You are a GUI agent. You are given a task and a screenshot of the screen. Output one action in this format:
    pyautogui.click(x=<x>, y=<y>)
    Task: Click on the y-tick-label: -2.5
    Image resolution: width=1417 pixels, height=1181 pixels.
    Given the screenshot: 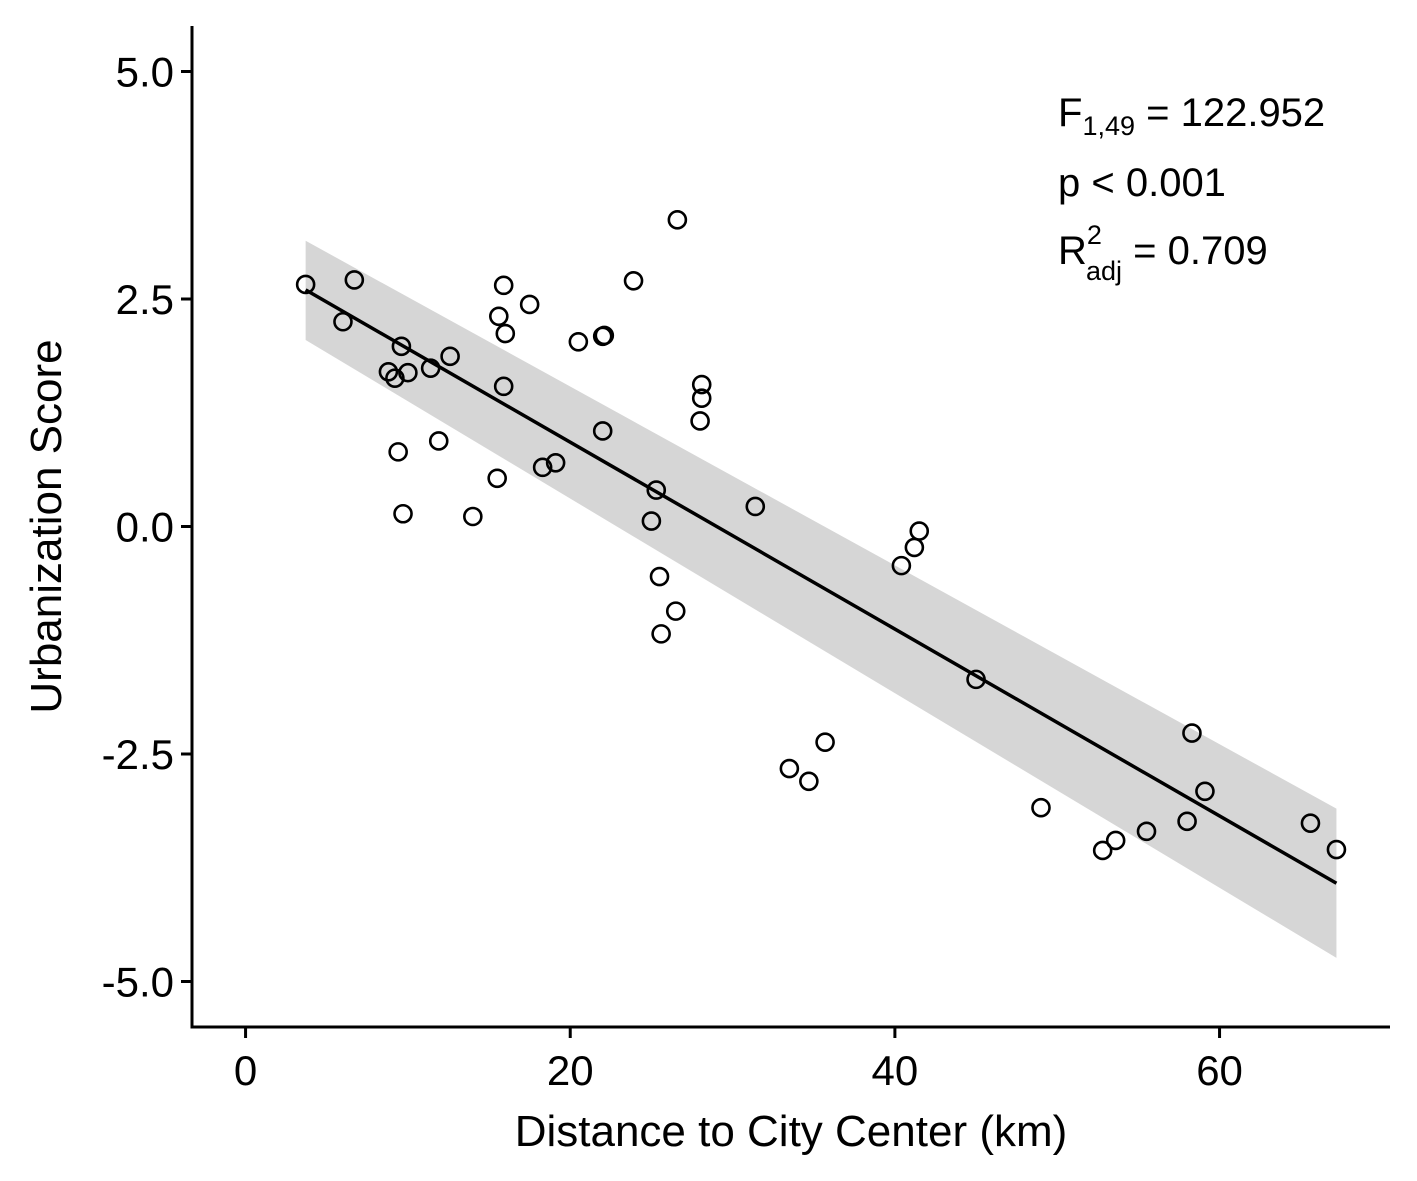 What is the action you would take?
    pyautogui.click(x=138, y=754)
    